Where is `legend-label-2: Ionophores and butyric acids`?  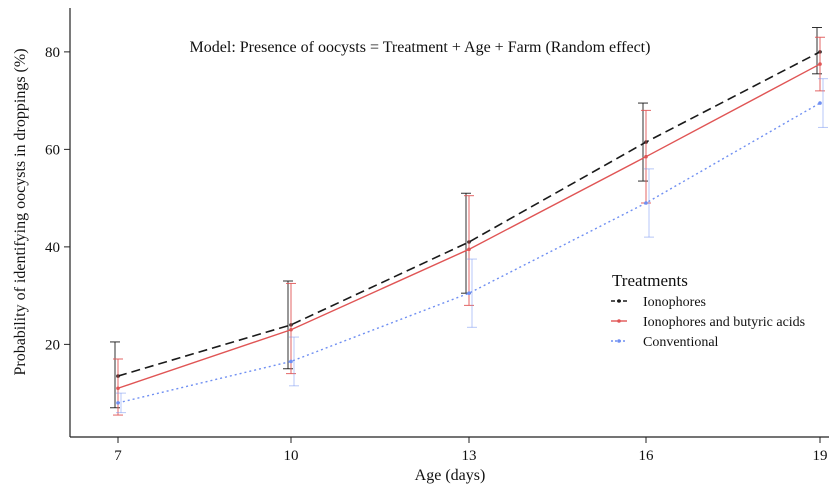
legend-label-2: Ionophores and butyric acids is located at coordinates (724, 322).